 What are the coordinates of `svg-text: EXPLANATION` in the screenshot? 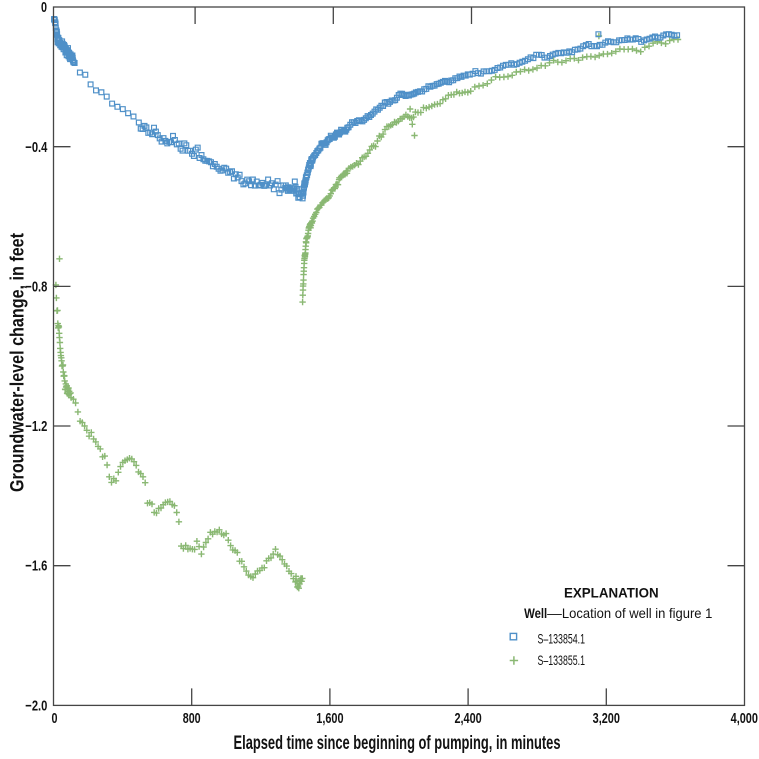 It's located at (611, 593).